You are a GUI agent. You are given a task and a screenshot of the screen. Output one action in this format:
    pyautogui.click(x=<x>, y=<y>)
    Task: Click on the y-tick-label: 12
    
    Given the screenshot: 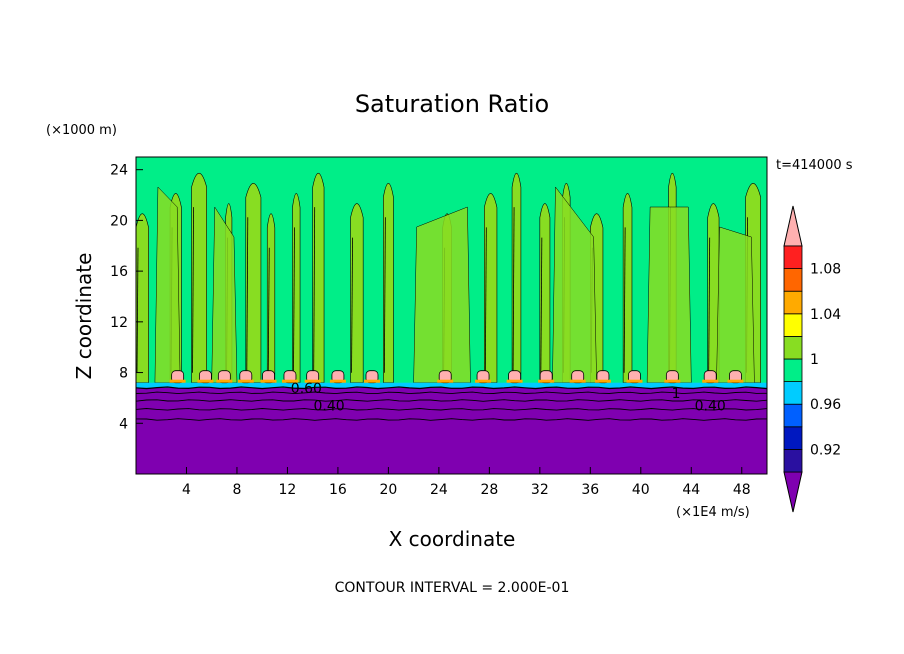 What is the action you would take?
    pyautogui.click(x=119, y=323)
    